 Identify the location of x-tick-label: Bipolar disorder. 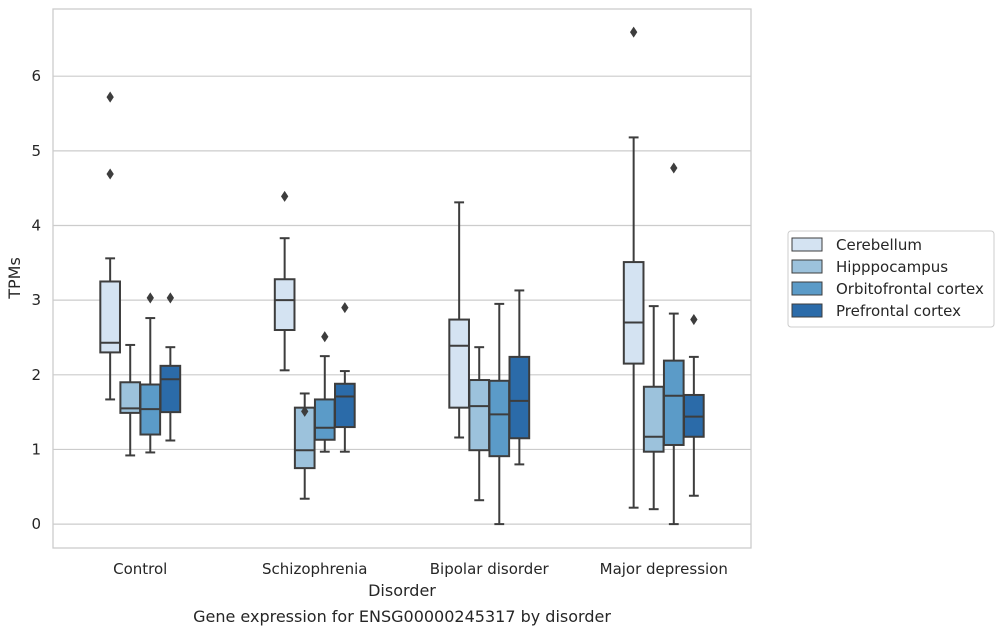
(490, 569).